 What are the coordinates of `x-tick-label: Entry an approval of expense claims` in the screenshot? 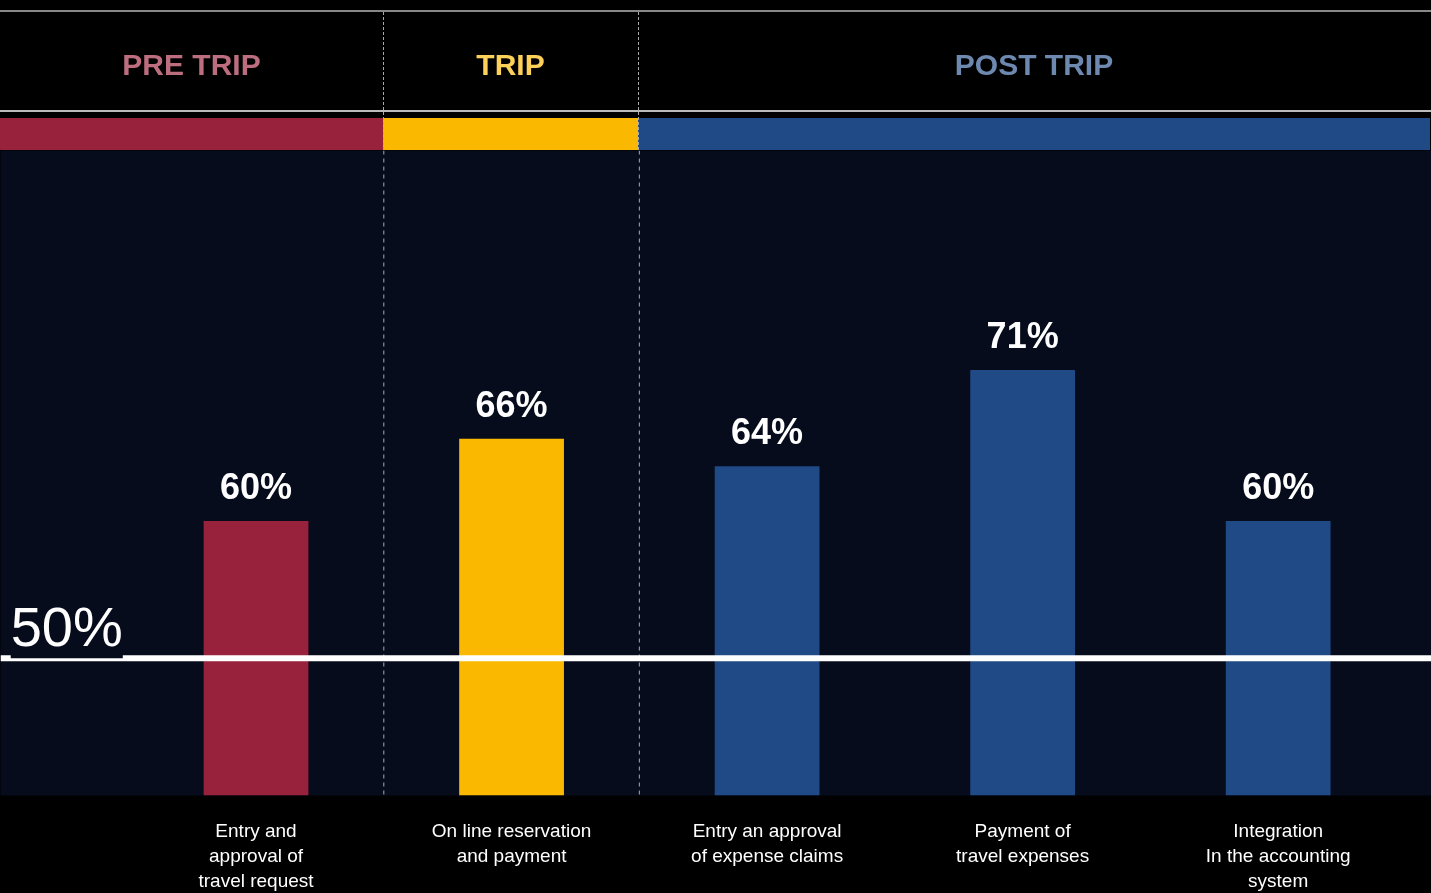 It's located at (767, 842).